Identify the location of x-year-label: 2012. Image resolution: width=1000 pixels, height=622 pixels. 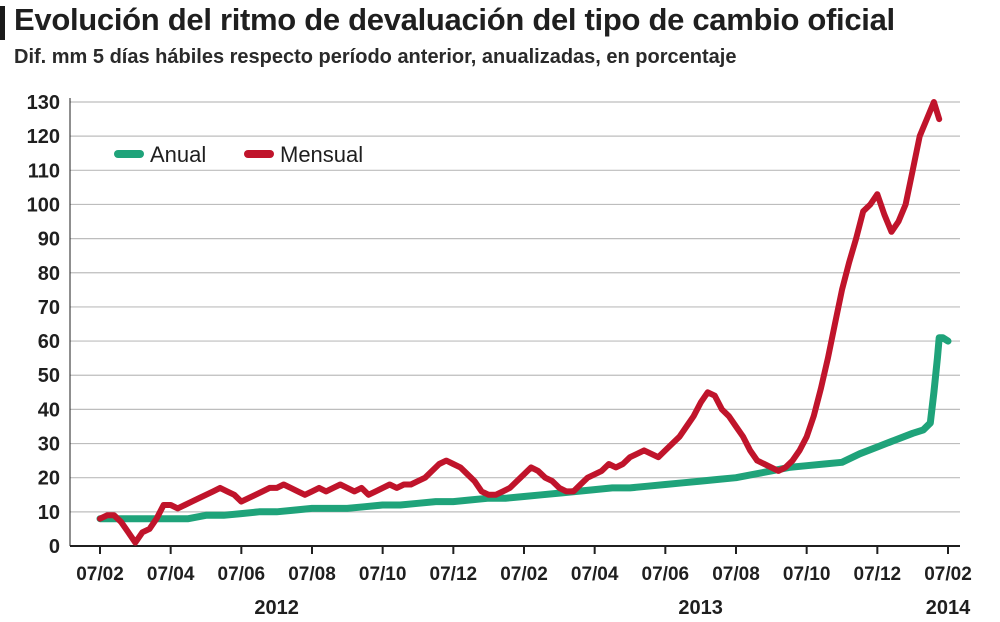
(276, 608).